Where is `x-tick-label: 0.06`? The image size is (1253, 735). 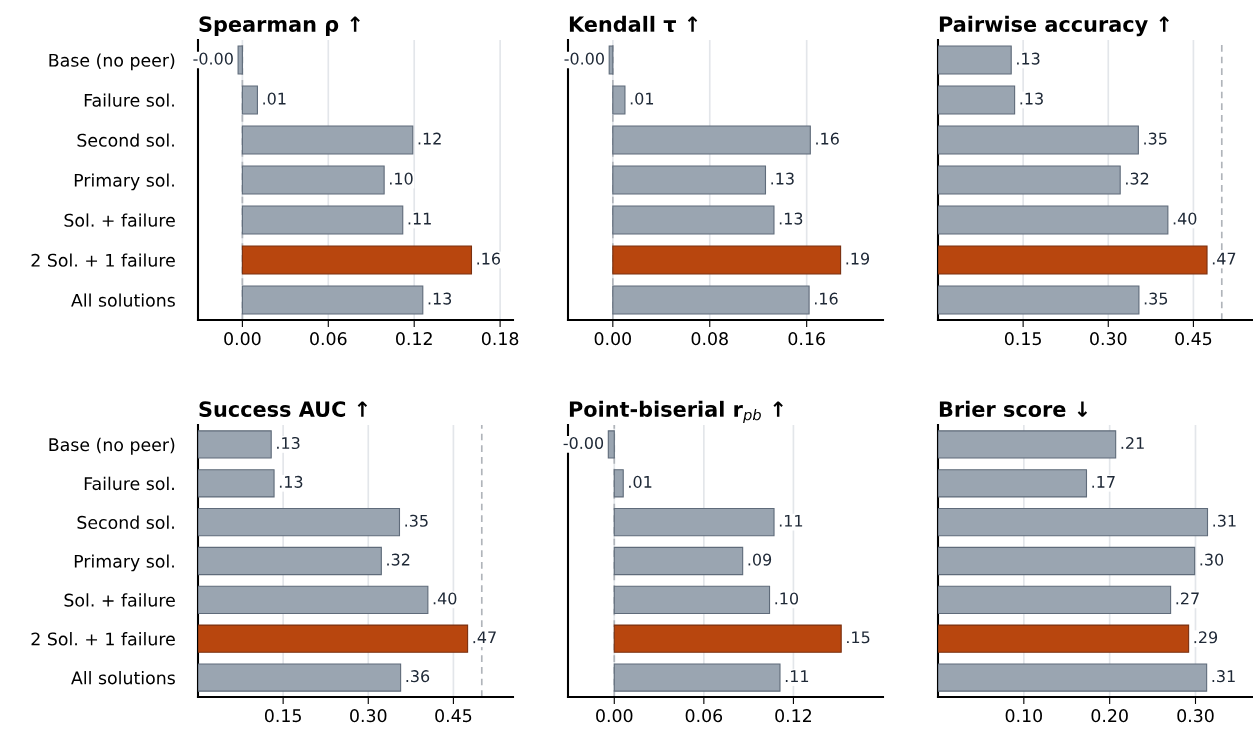
x-tick-label: 0.06 is located at coordinates (704, 716).